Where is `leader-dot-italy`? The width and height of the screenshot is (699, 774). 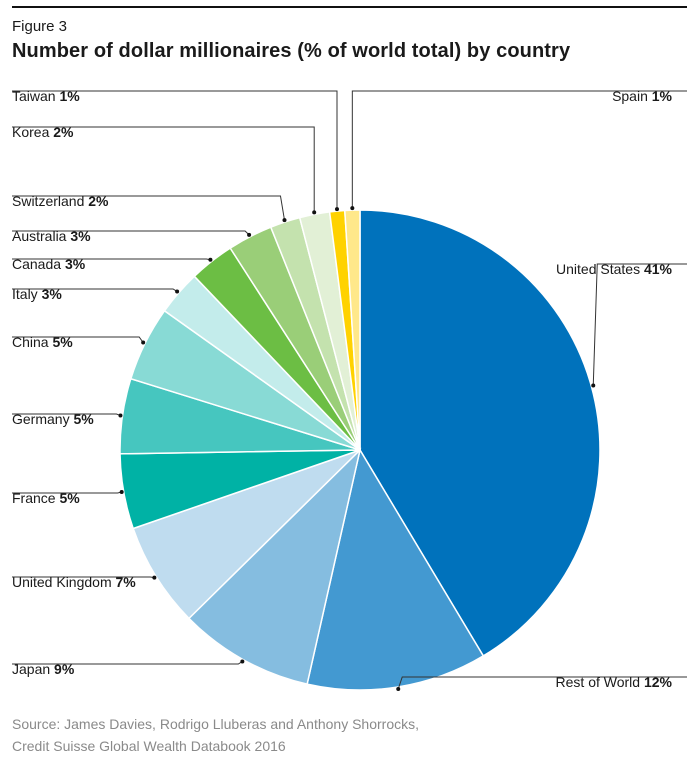 leader-dot-italy is located at coordinates (177, 291).